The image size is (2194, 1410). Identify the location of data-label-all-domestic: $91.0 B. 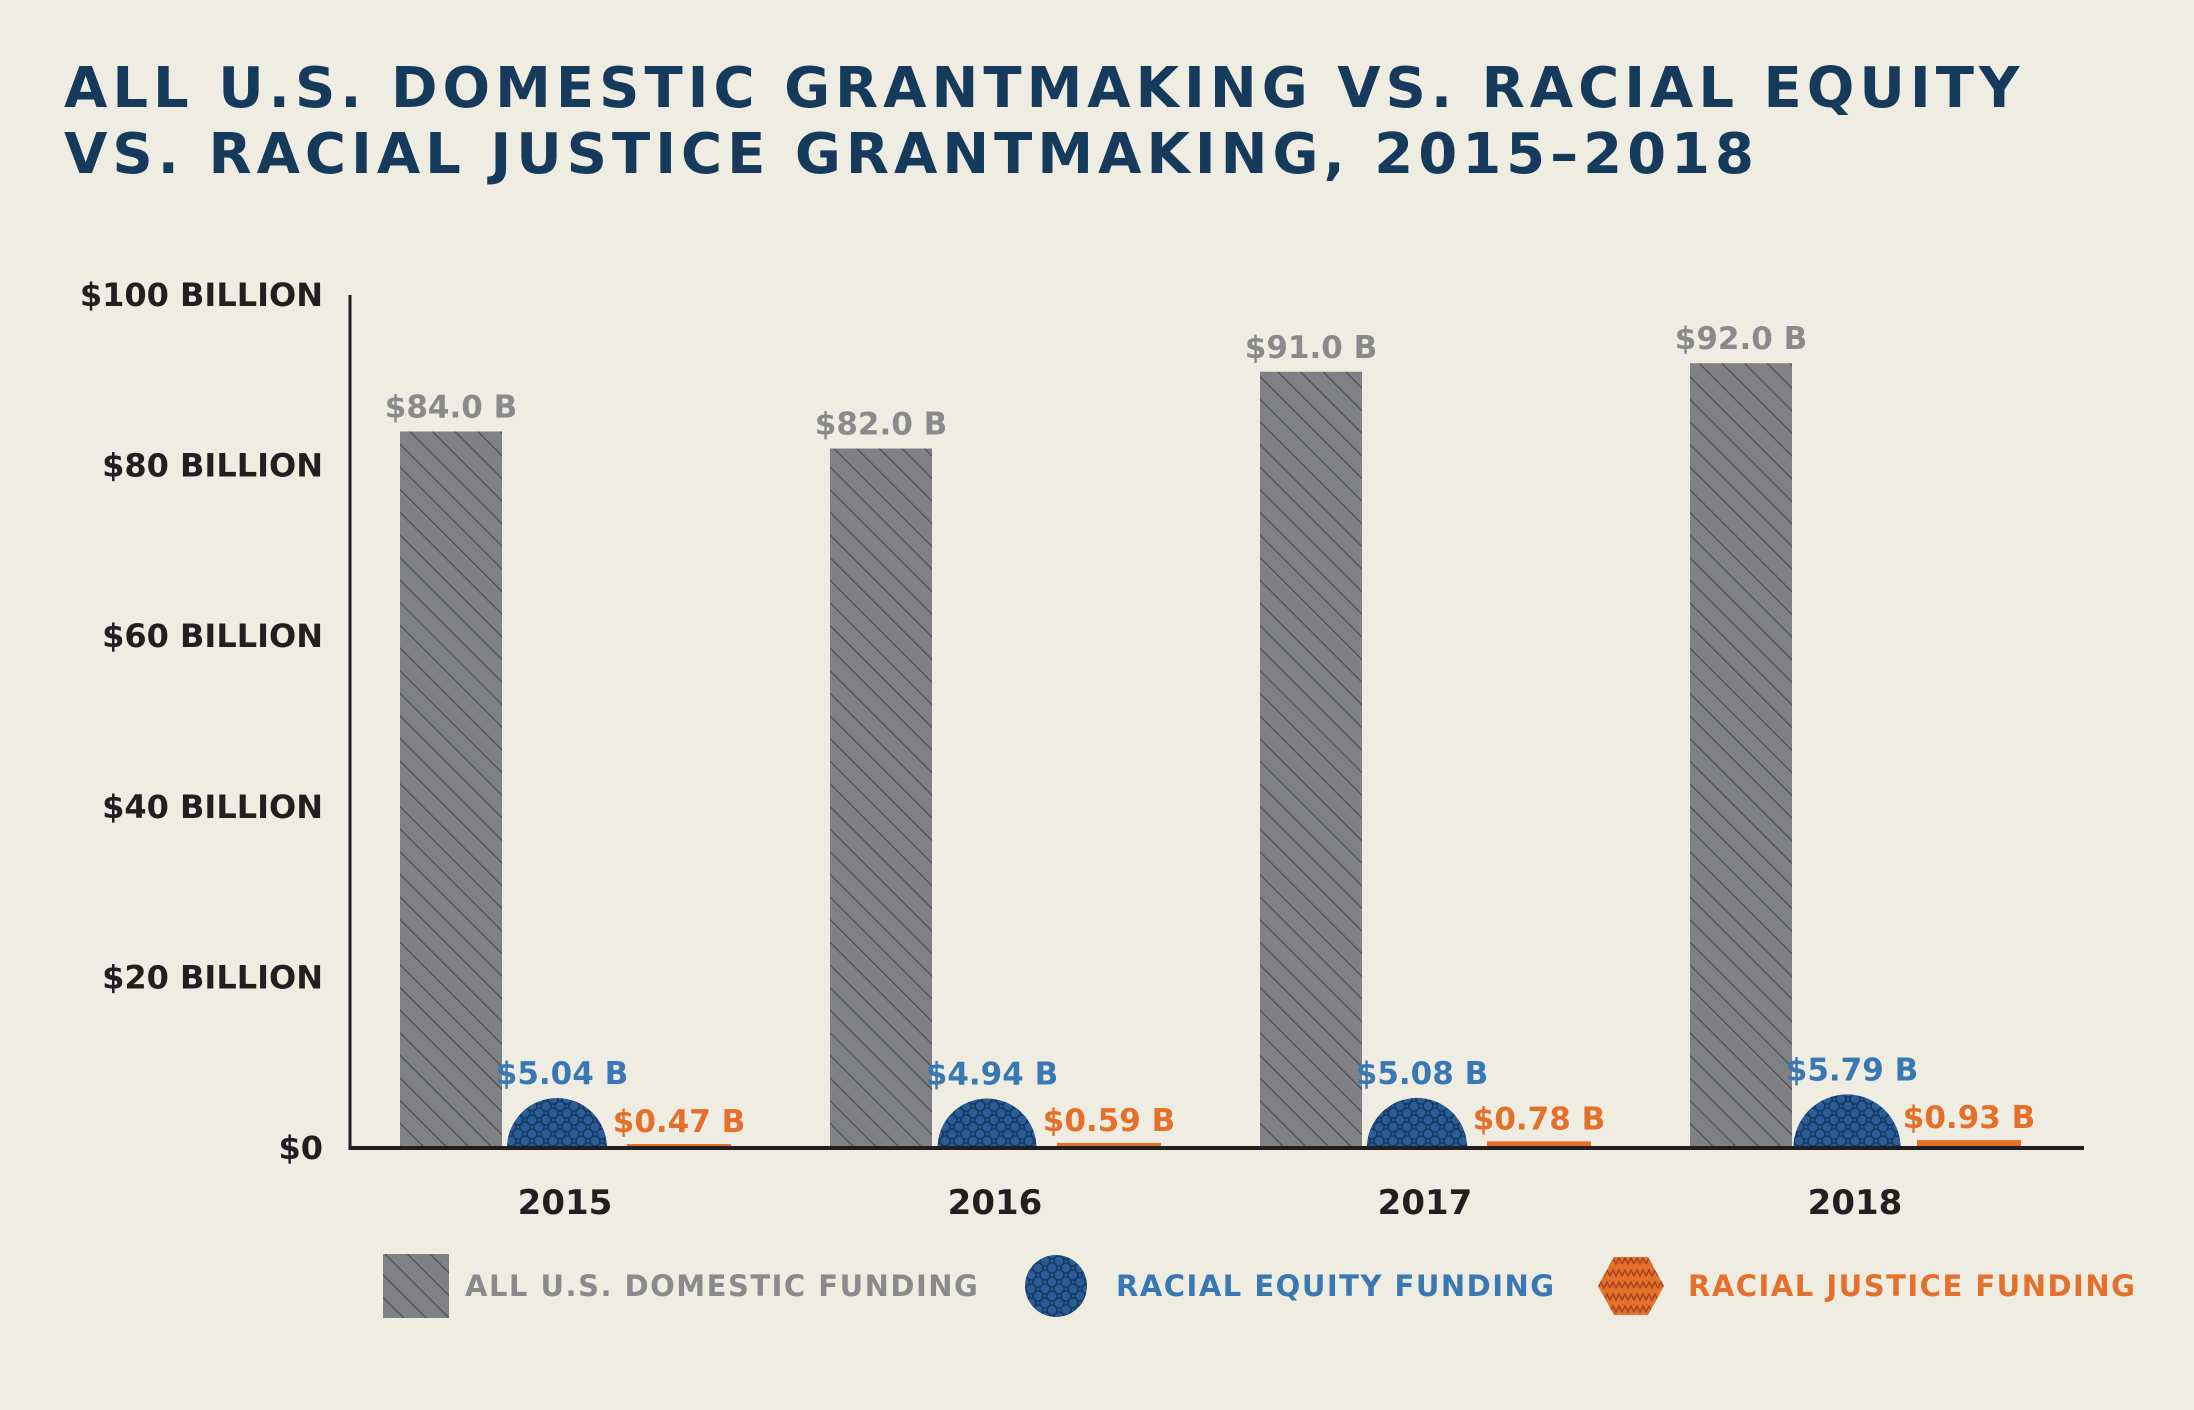
(1311, 348).